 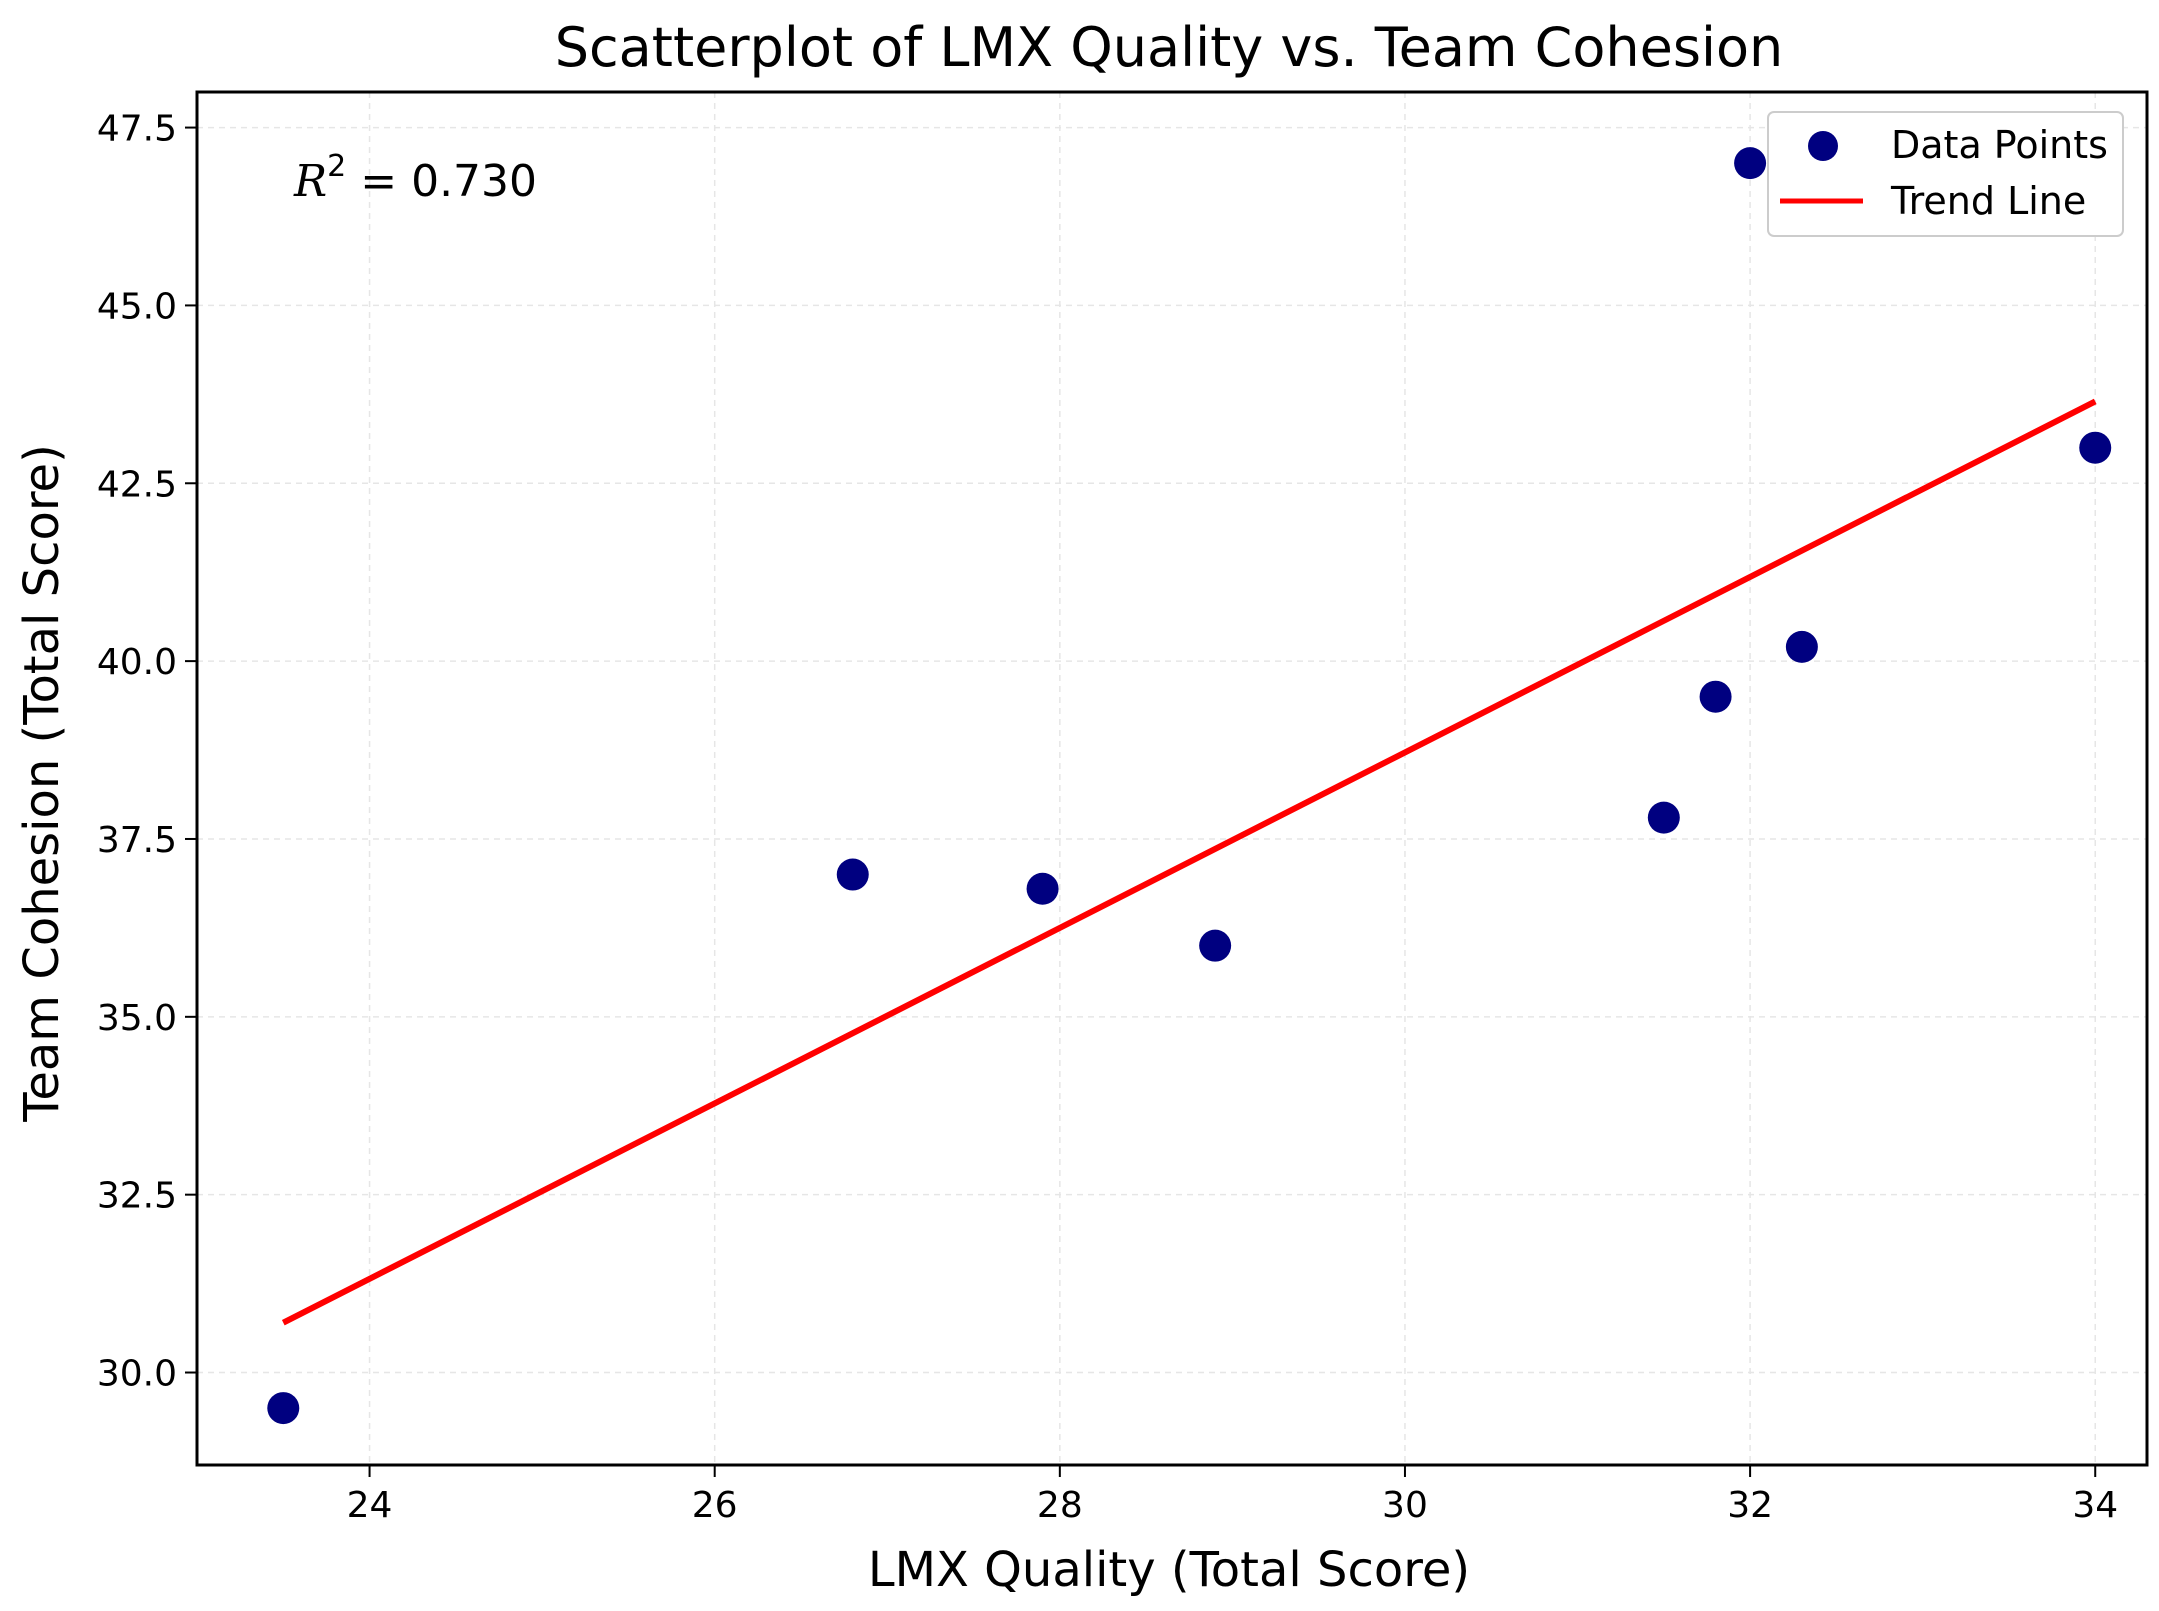 I want to click on legend: Data Points Trend Line, so click(x=1945, y=174).